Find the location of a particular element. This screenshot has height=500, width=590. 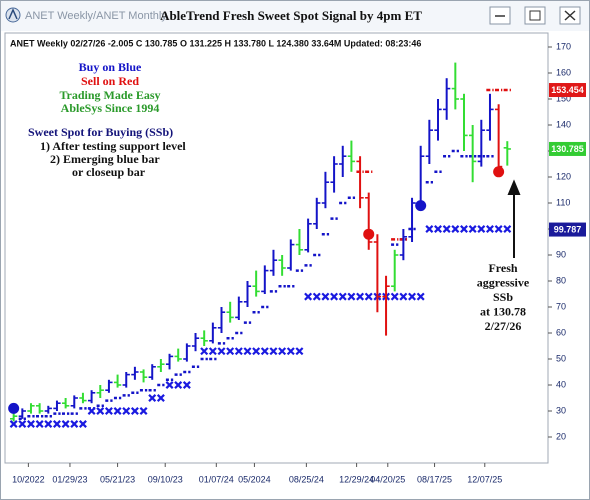

price-marker-label: 99.787 is located at coordinates (568, 229).